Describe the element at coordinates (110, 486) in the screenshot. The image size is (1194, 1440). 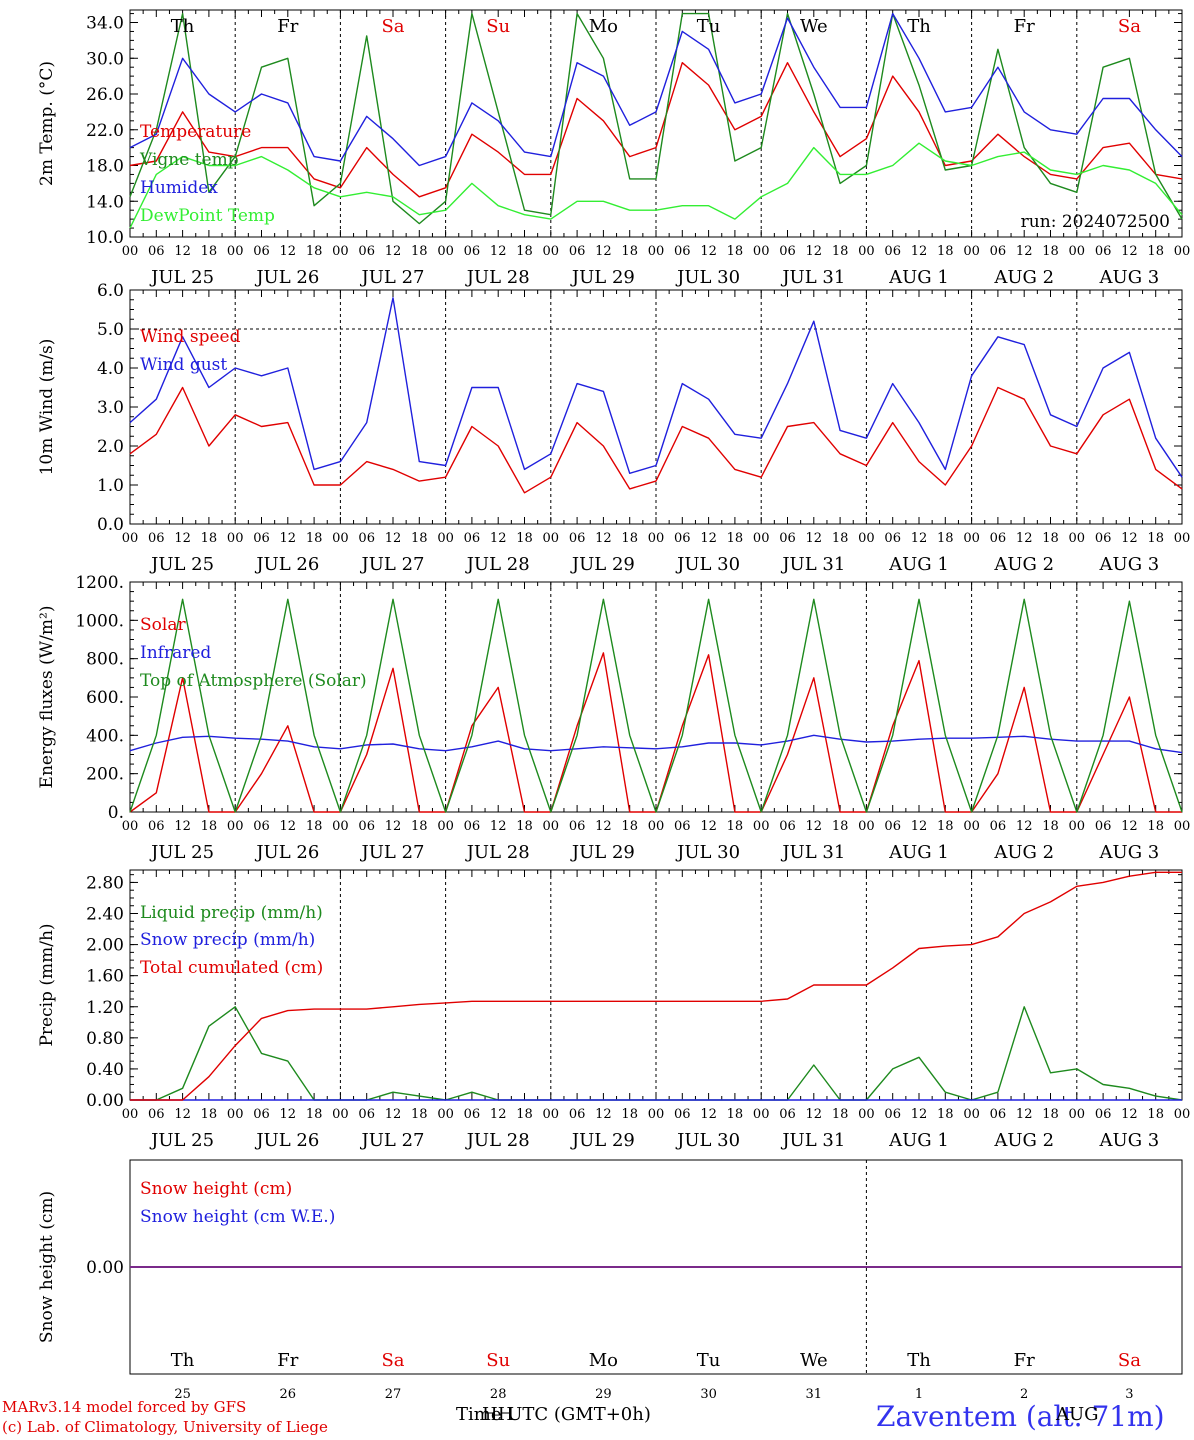
I see `wind-y-tick-label: 1.0` at that location.